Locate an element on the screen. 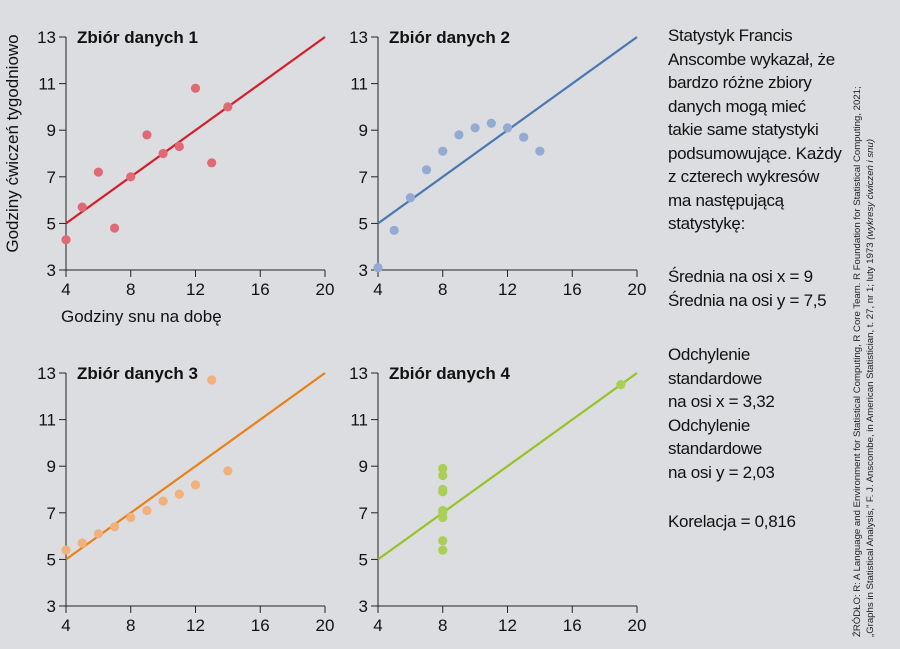 The width and height of the screenshot is (900, 649). panel-title: Zbiór danych 3 is located at coordinates (137, 373).